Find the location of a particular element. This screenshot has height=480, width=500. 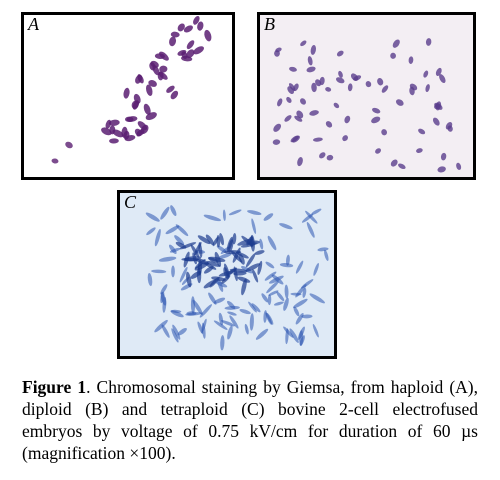

panel-label-c: C is located at coordinates (130, 202).